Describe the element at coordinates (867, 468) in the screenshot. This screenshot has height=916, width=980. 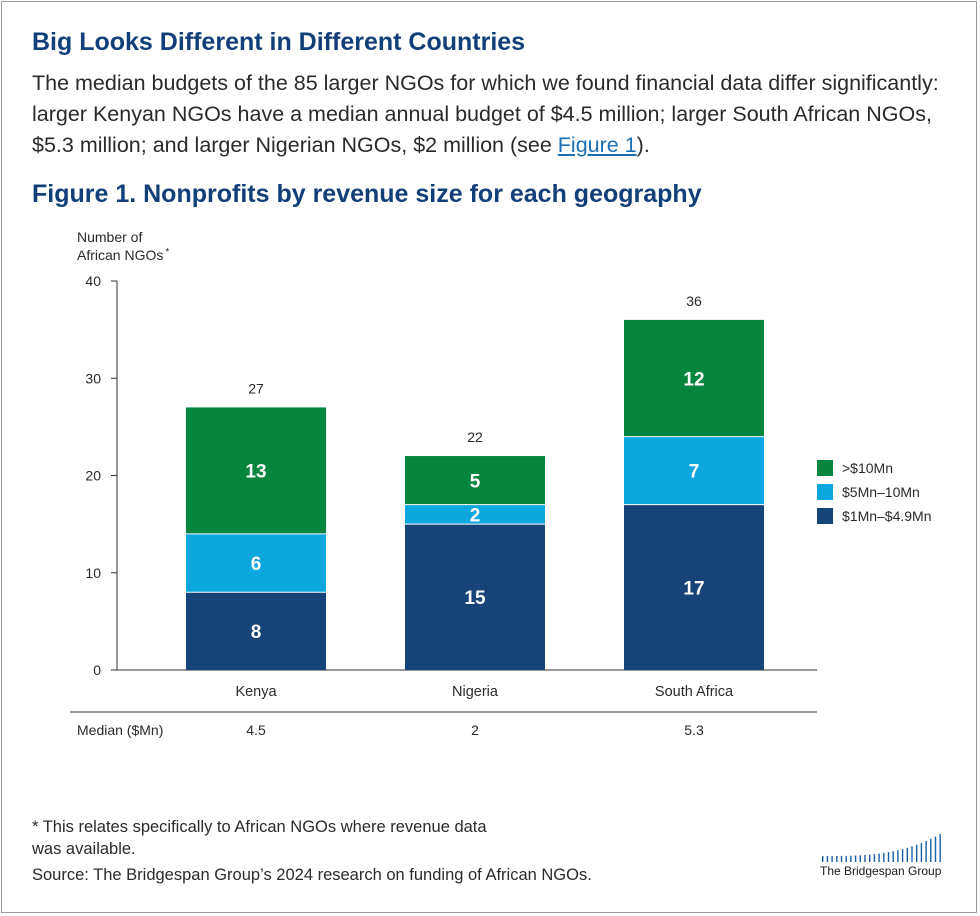
I see `legend-label: >$10Mn` at that location.